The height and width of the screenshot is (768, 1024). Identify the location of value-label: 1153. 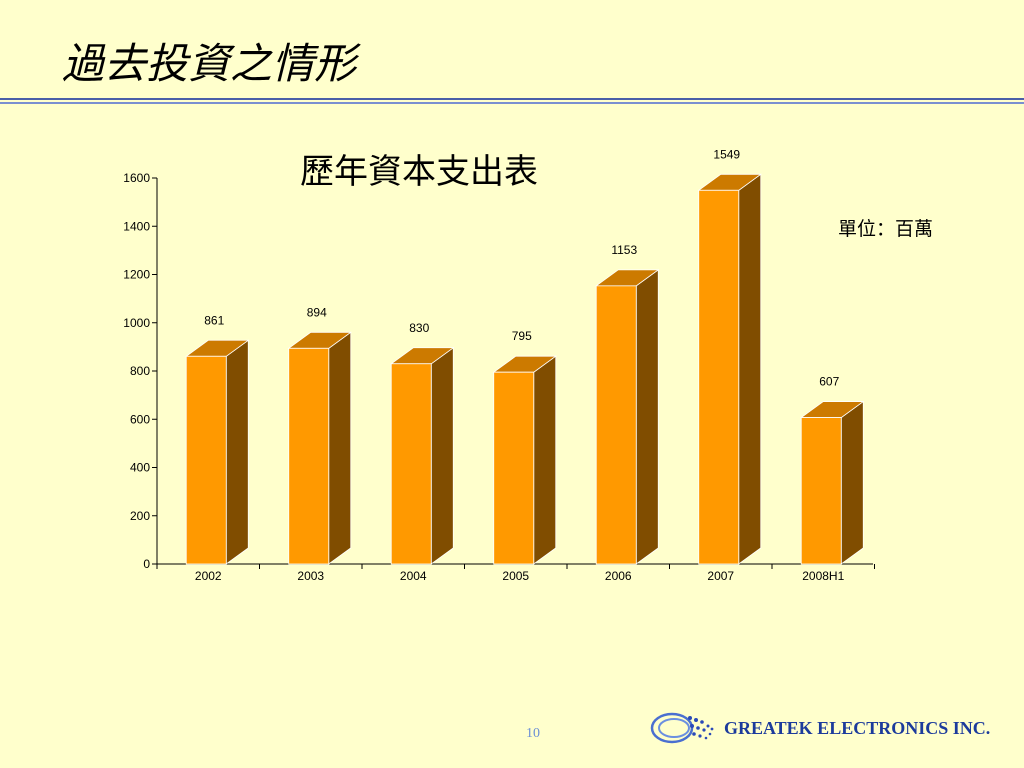
(624, 250).